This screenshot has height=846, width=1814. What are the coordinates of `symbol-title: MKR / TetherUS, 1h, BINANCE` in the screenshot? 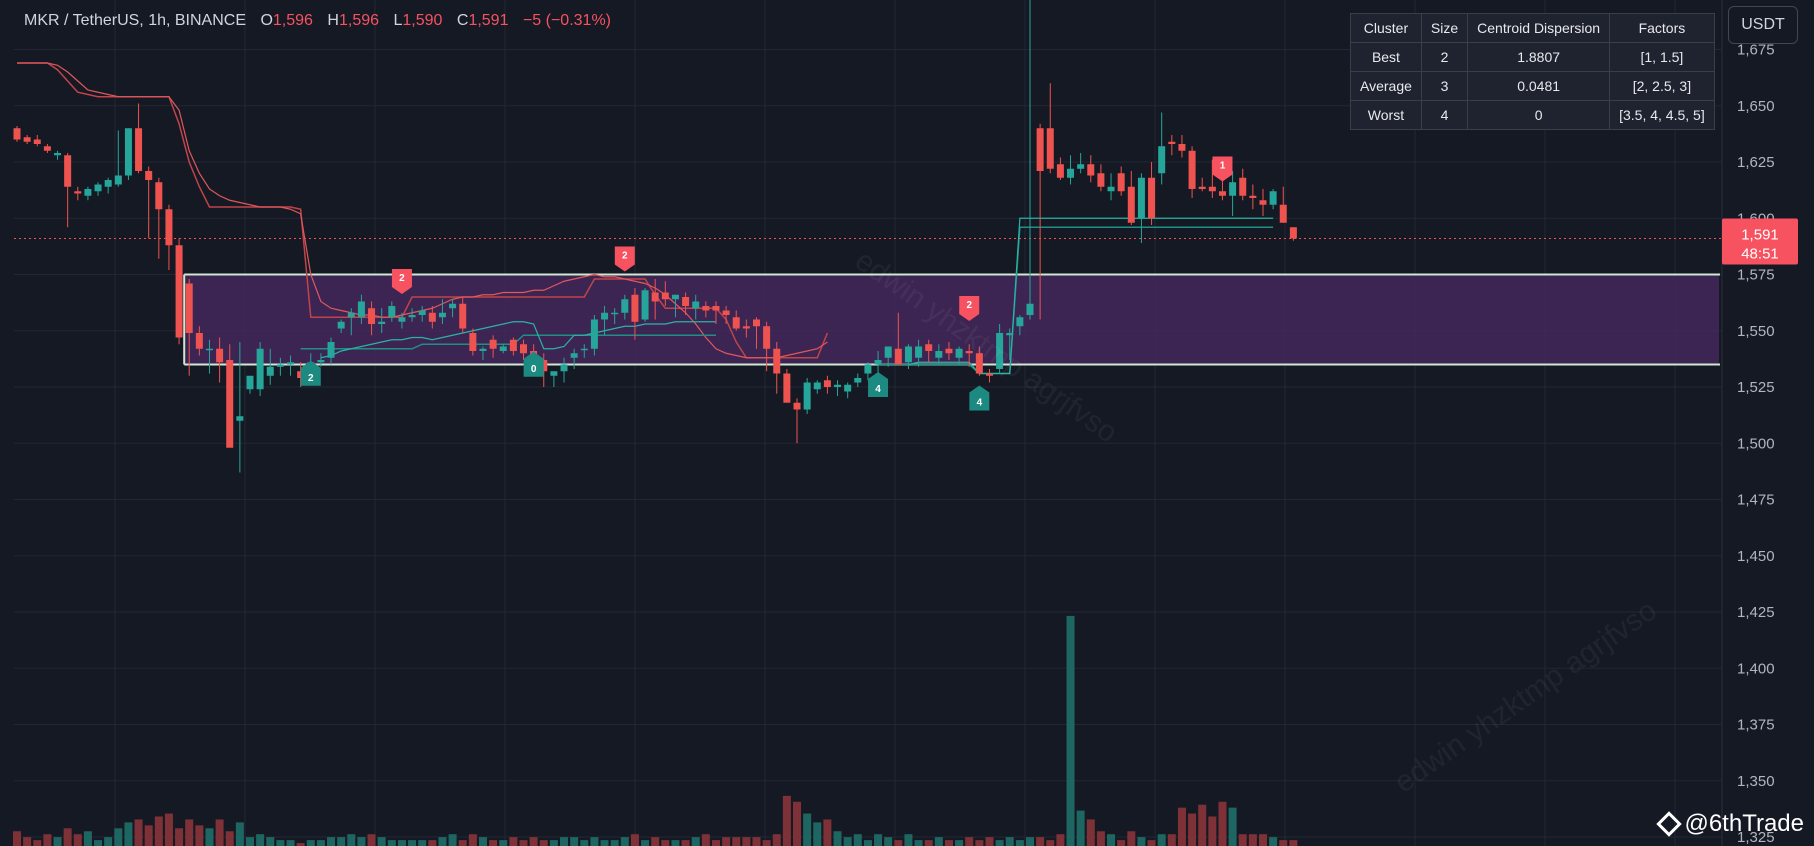 It's located at (135, 20).